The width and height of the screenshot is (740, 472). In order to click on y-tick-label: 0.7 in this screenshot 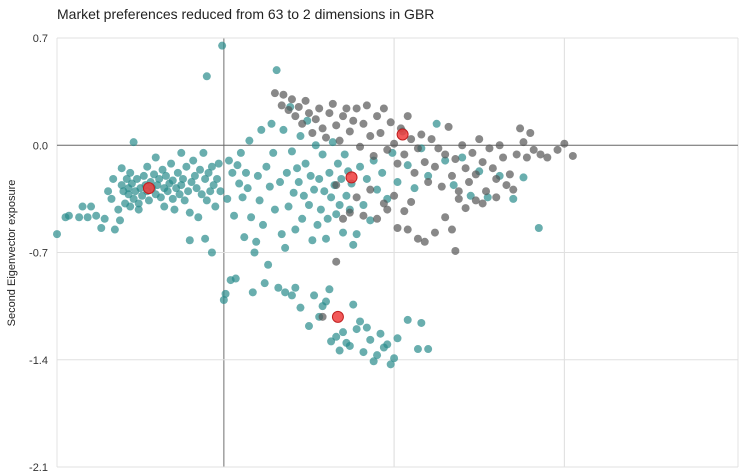, I will do `click(40, 39)`.